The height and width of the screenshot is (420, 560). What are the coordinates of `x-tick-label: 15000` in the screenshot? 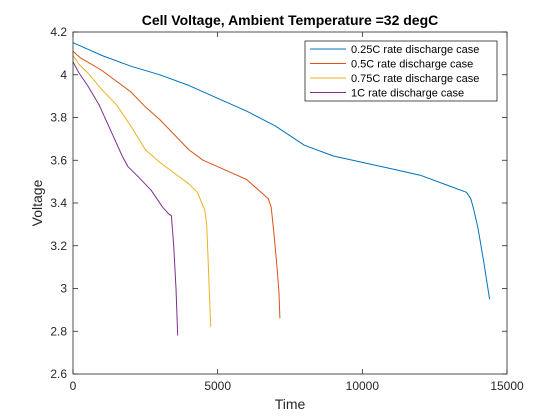 It's located at (507, 386).